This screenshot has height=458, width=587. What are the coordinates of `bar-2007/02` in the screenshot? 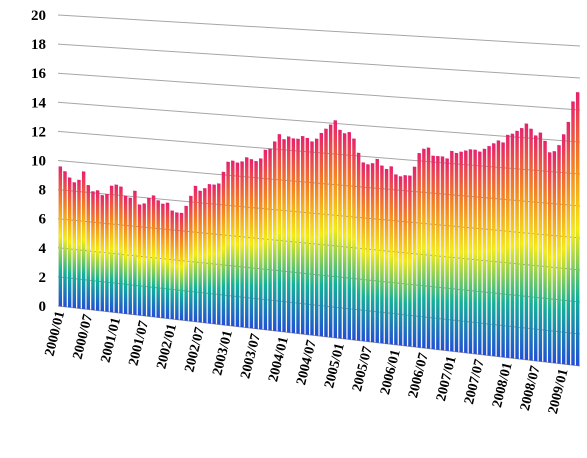 It's located at (456, 252).